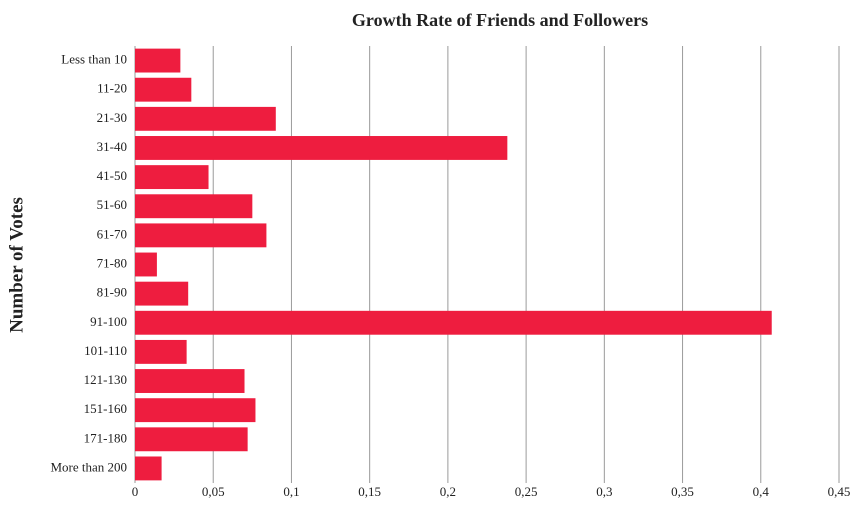 This screenshot has height=517, width=854. What do you see at coordinates (112, 262) in the screenshot?
I see `y-tick-label: 71-80` at bounding box center [112, 262].